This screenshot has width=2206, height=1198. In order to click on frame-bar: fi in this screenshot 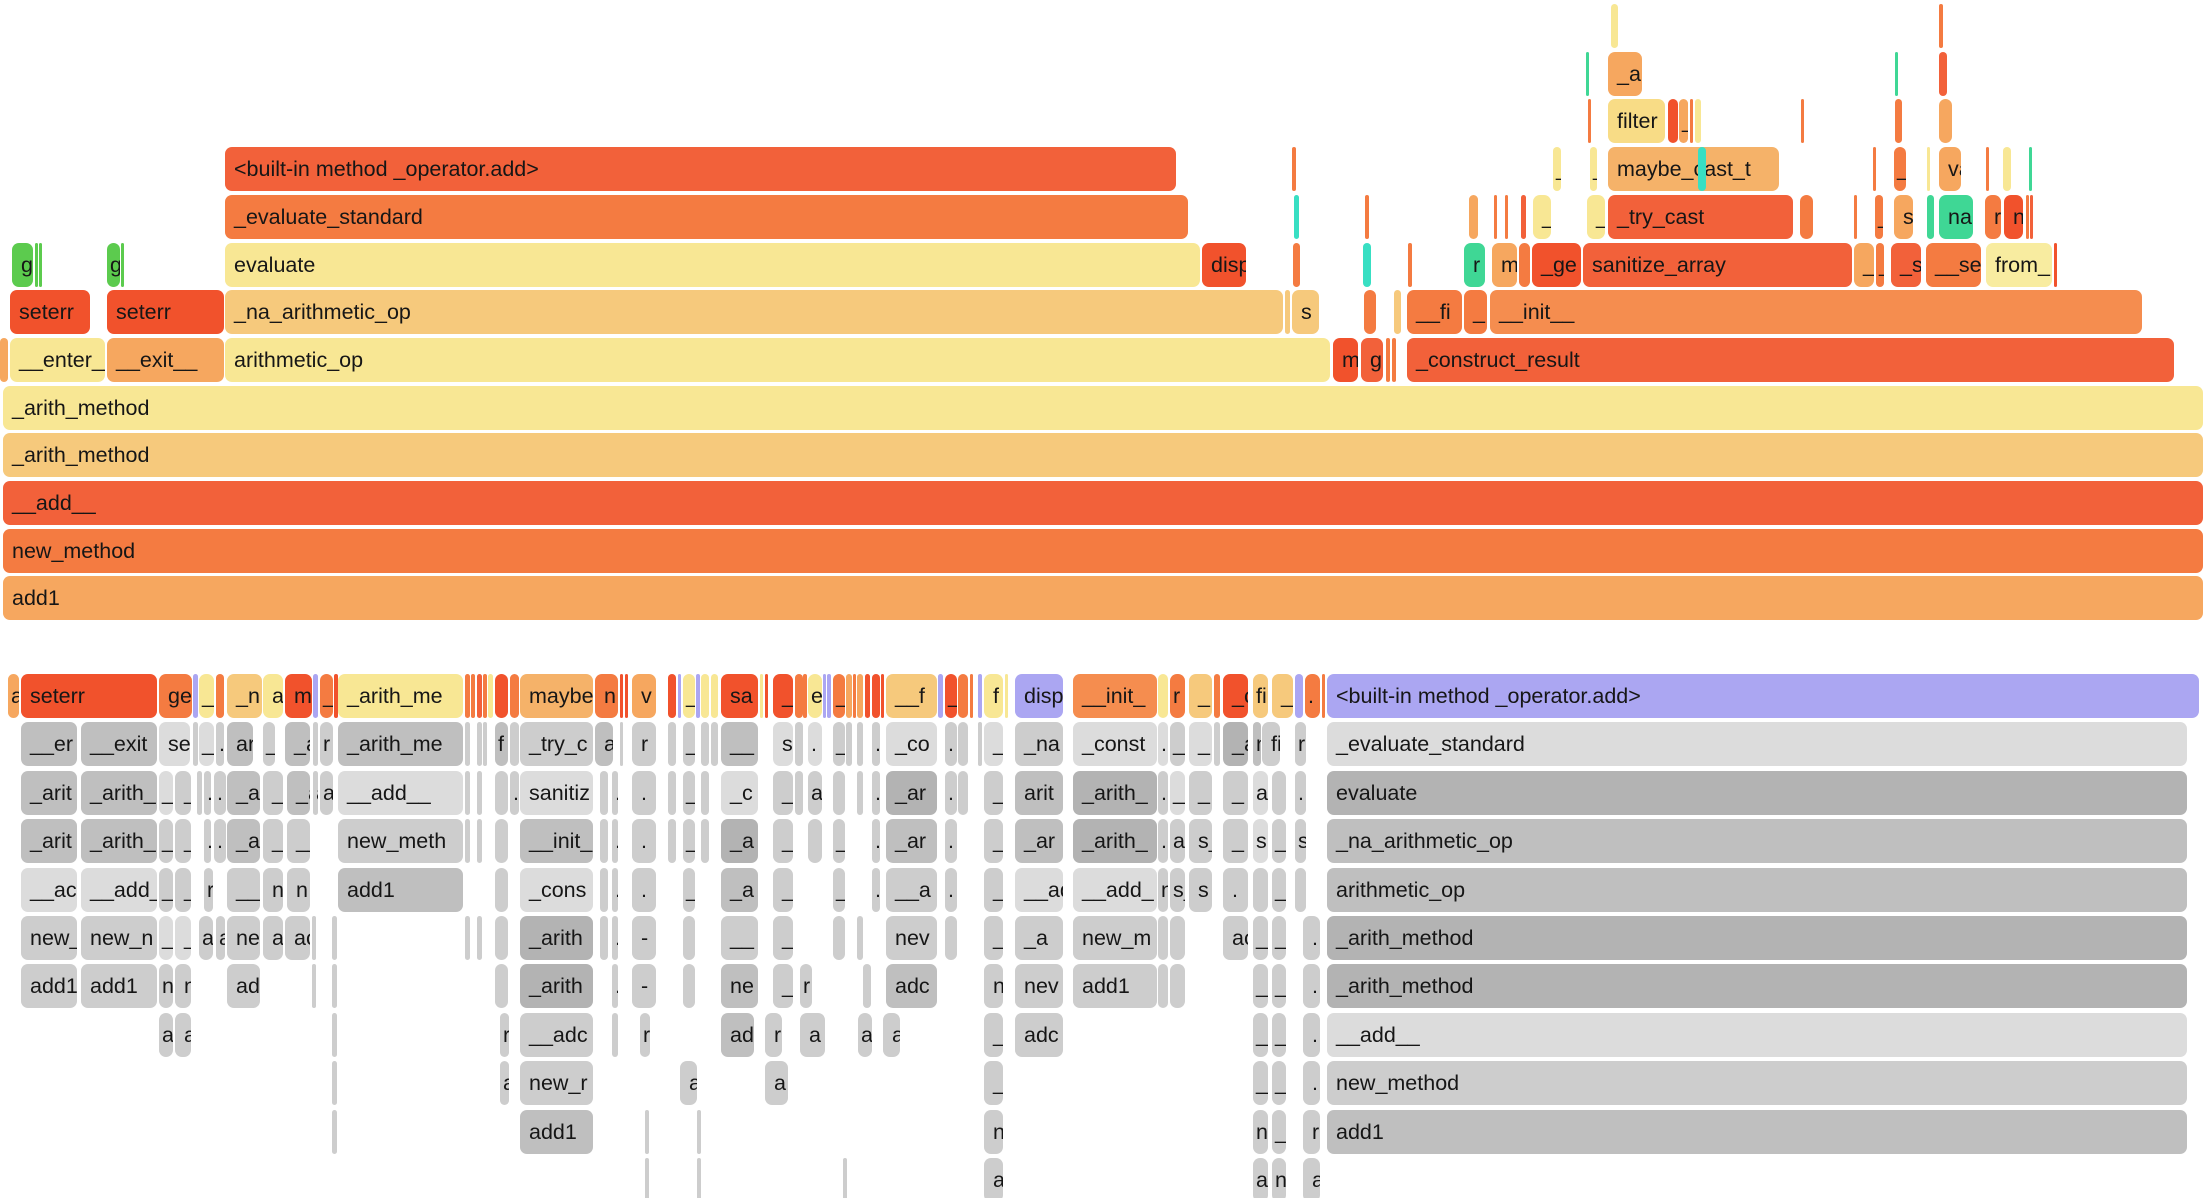, I will do `click(1260, 696)`.